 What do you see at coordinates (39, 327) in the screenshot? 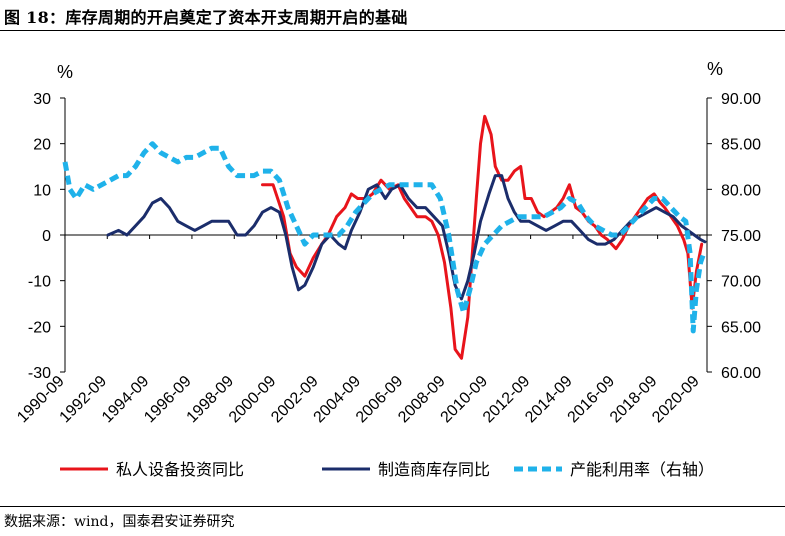
I see `left-axis-tick-label: -20` at bounding box center [39, 327].